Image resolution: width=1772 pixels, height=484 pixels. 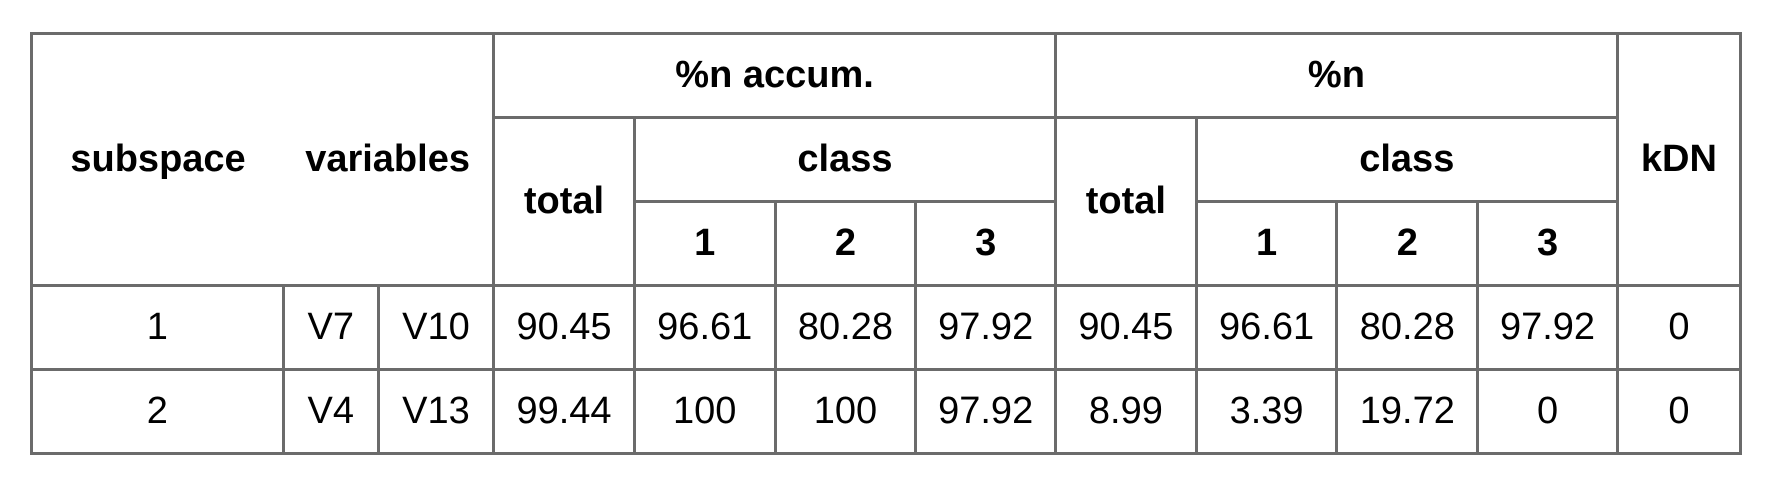 I want to click on header-n-total: total, so click(x=1126, y=201).